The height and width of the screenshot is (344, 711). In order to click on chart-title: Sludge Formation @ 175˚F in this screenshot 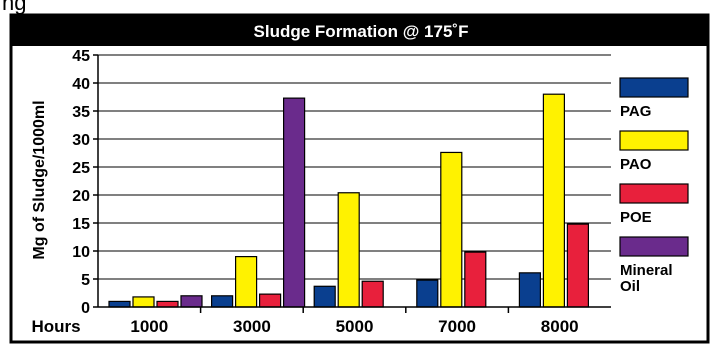, I will do `click(361, 31)`.